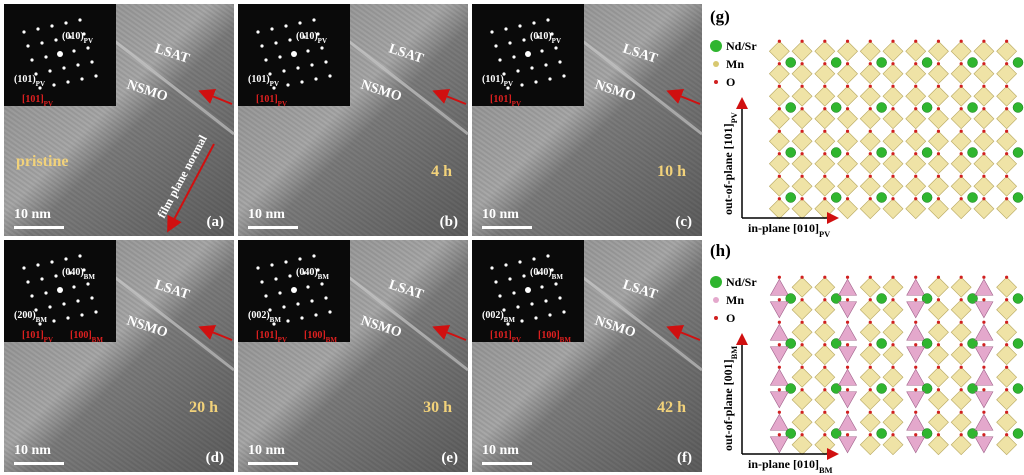  What do you see at coordinates (684, 458) in the screenshot?
I see `panel-letter: (f)` at bounding box center [684, 458].